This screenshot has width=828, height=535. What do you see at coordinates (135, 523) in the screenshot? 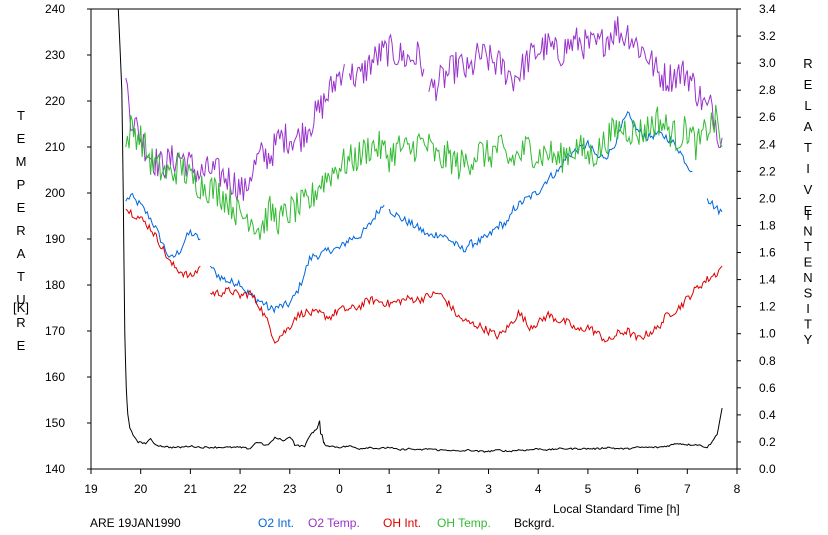
I see `station-label: ARE 19JAN1990` at bounding box center [135, 523].